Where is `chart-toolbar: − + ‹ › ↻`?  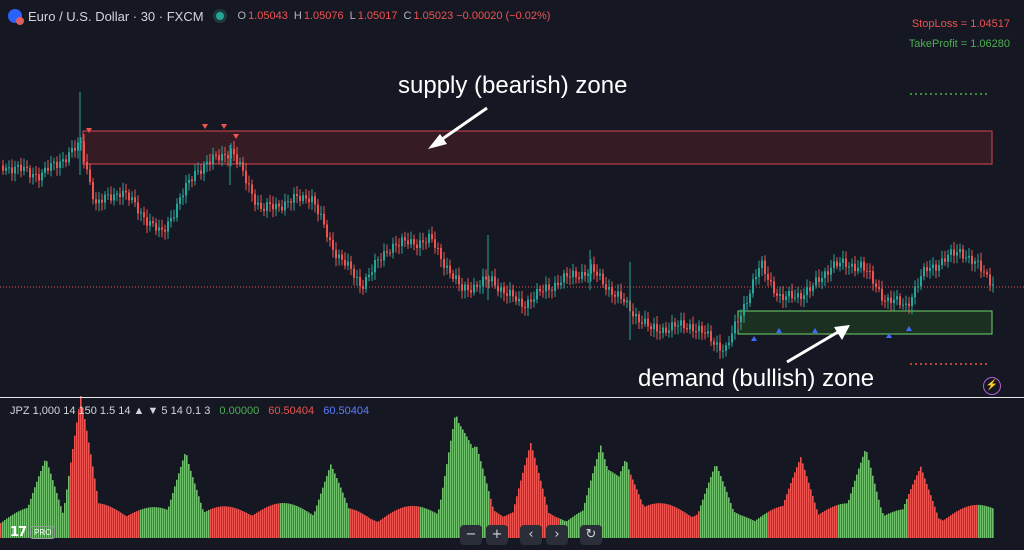
chart-toolbar: − + ‹ › ↻ is located at coordinates (531, 535).